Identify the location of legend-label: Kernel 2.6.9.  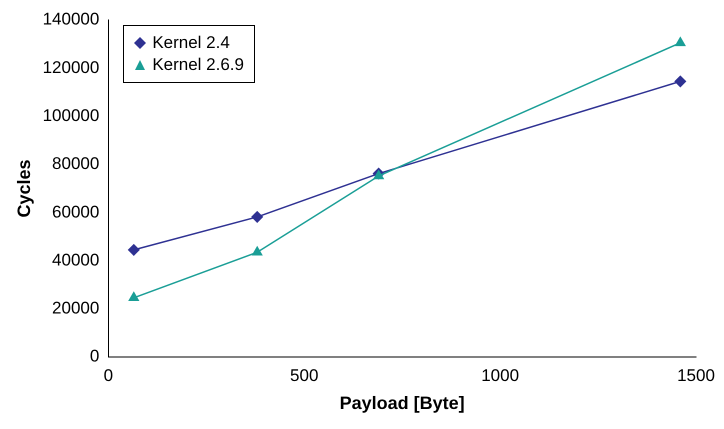
(198, 65).